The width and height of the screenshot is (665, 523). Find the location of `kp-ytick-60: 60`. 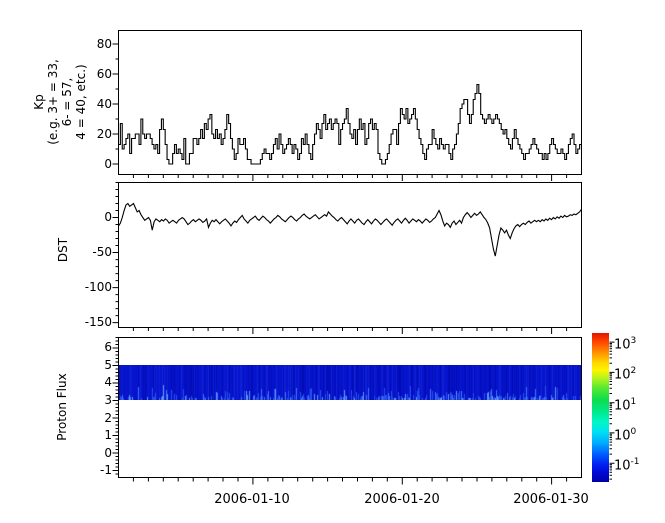

kp-ytick-60: 60 is located at coordinates (104, 74).